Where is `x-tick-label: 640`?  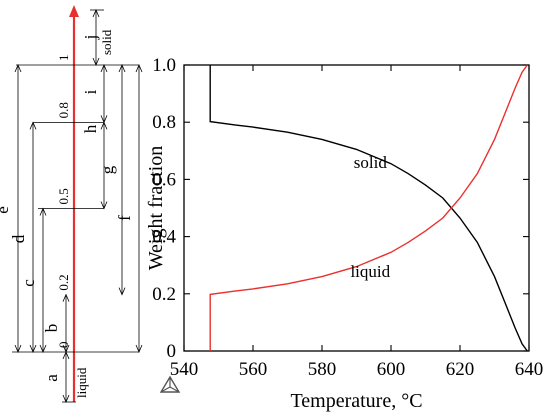 x-tick-label: 640 is located at coordinates (529, 369).